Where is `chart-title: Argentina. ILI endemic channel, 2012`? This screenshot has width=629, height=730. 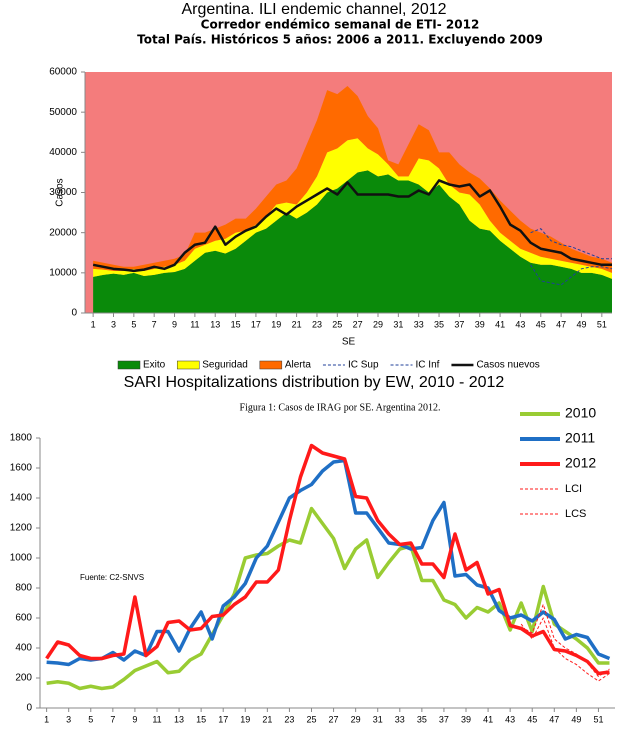
chart-title: Argentina. ILI endemic channel, 2012 is located at coordinates (313, 9).